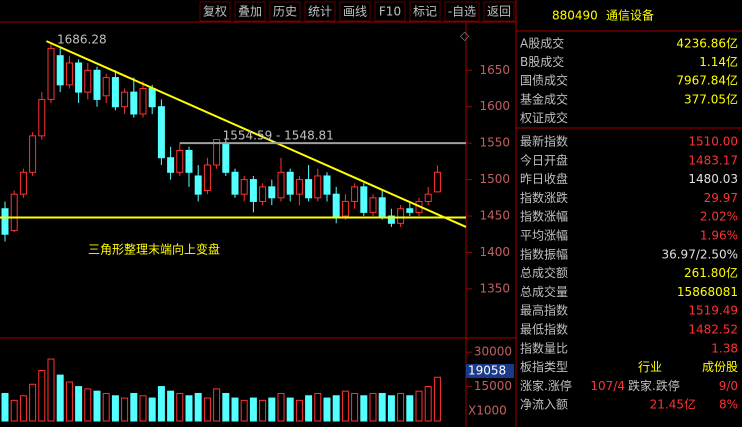 Image resolution: width=742 pixels, height=427 pixels. I want to click on row-label: B股成交, so click(542, 61).